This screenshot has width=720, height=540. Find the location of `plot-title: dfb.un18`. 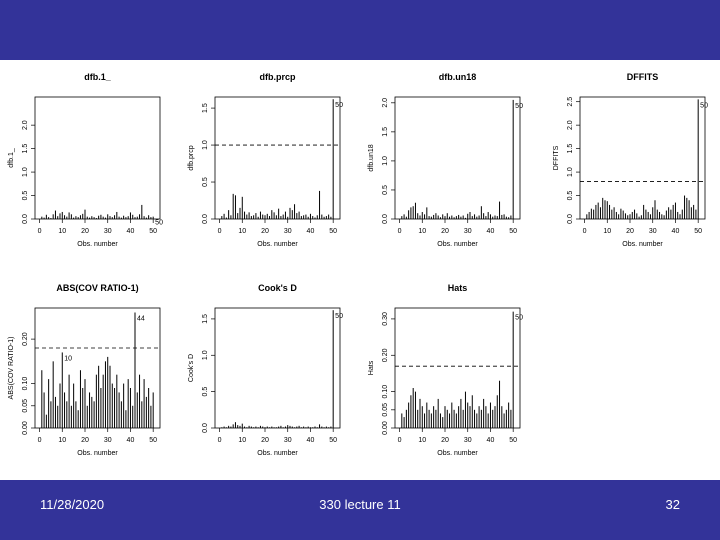

plot-title: dfb.un18 is located at coordinates (458, 77).